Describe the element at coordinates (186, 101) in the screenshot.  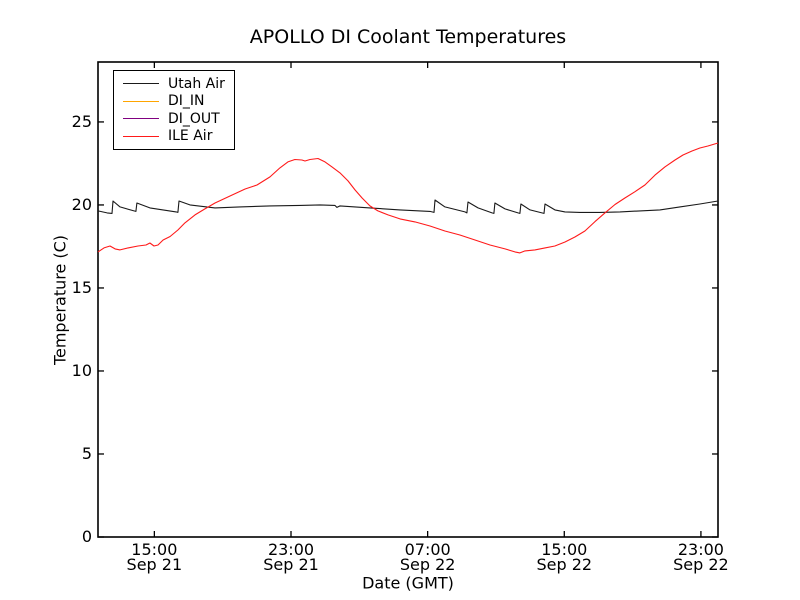
I see `legend-label: DI_IN` at that location.